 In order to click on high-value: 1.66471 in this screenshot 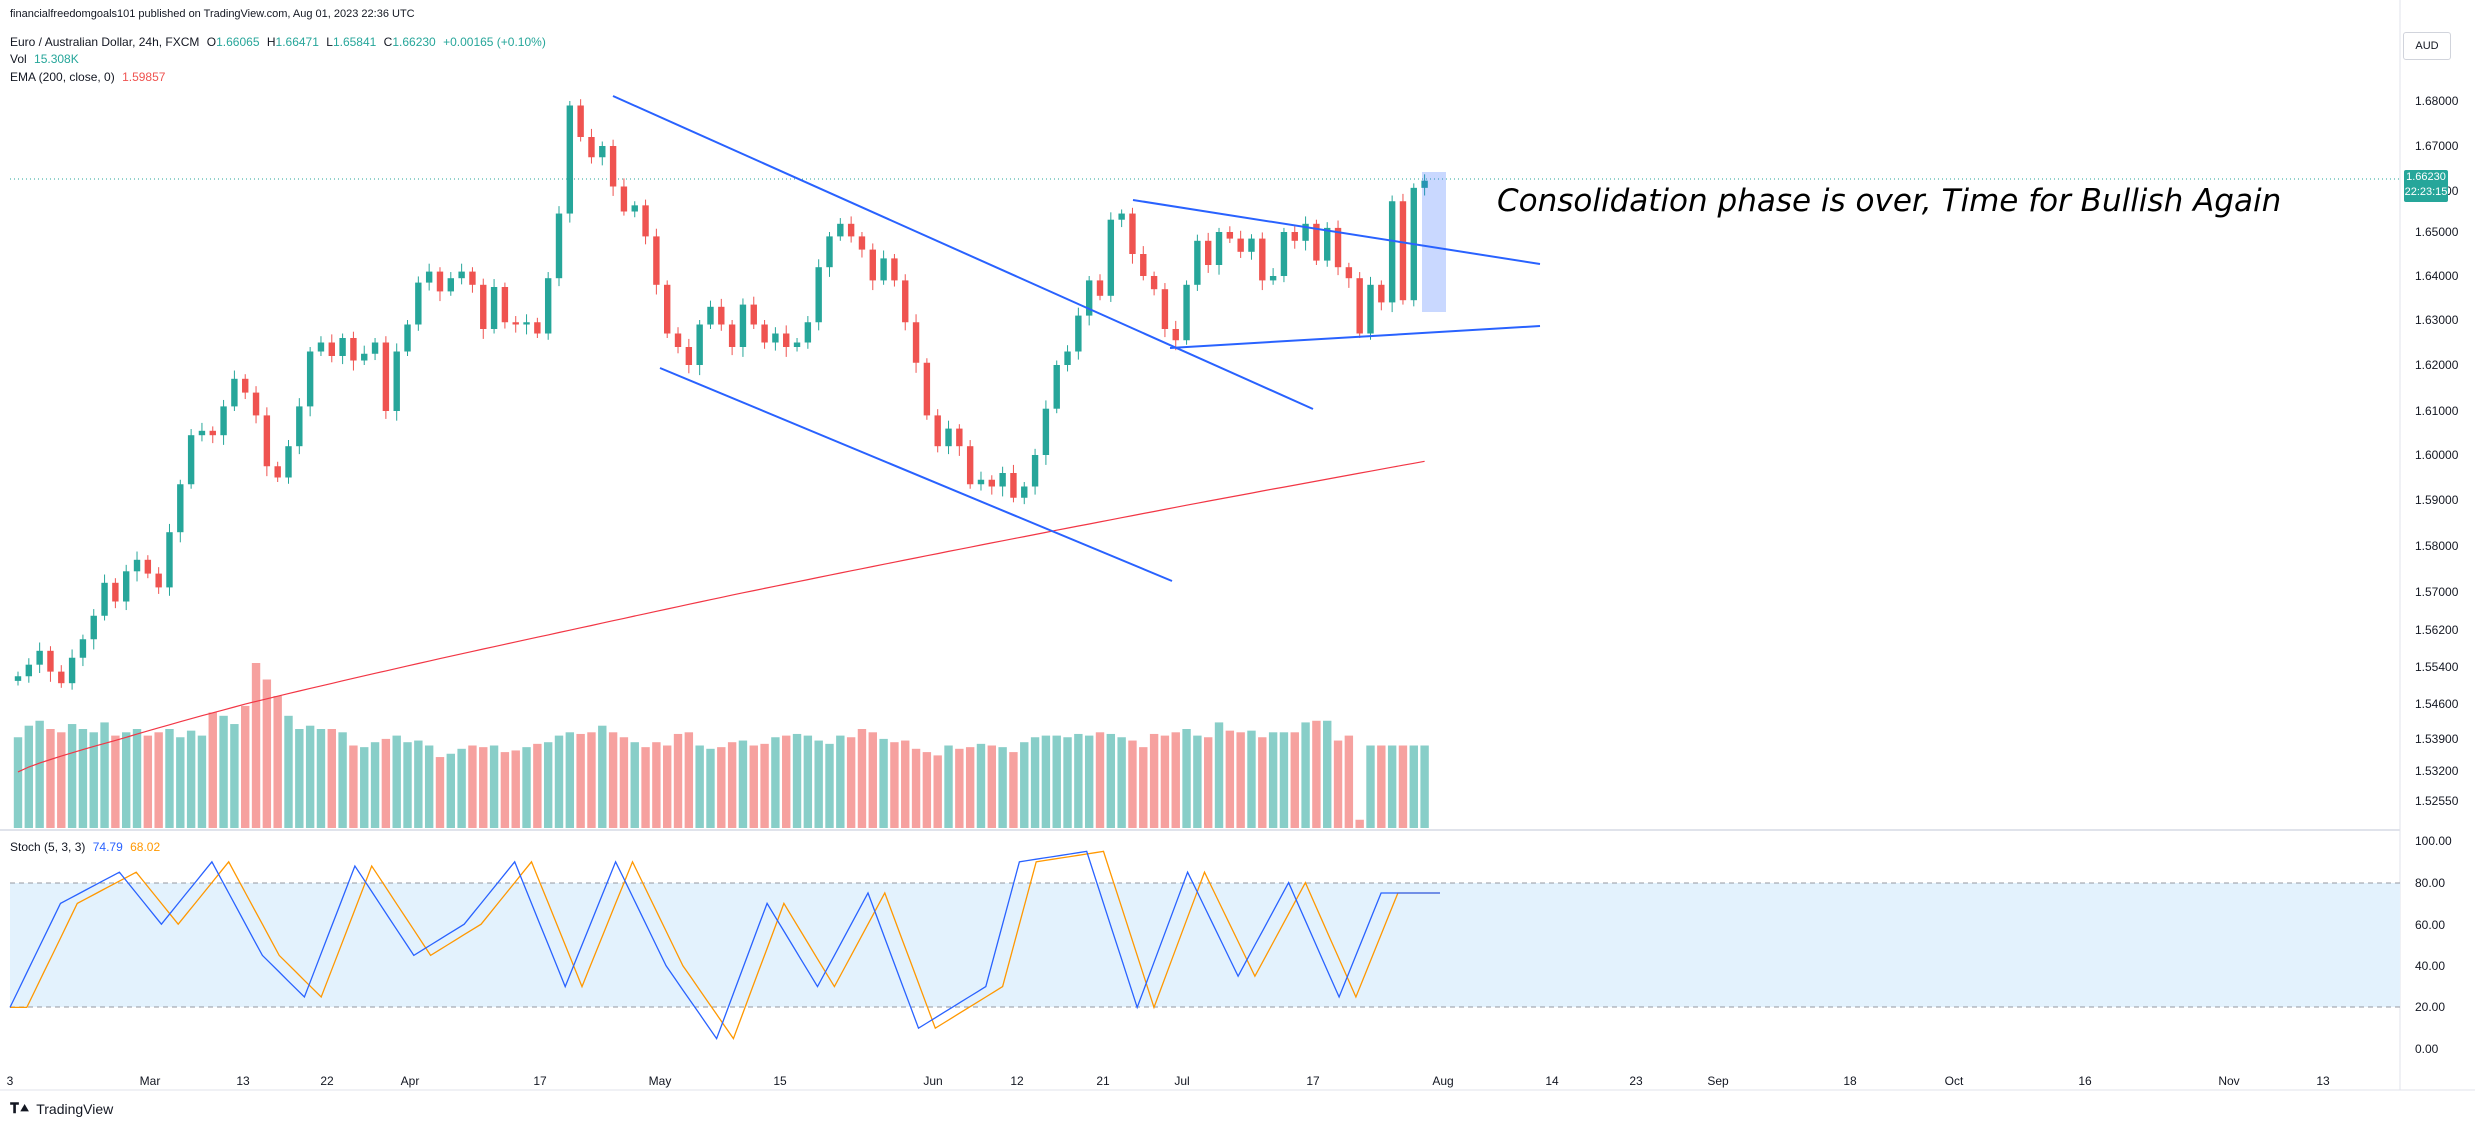, I will do `click(297, 42)`.